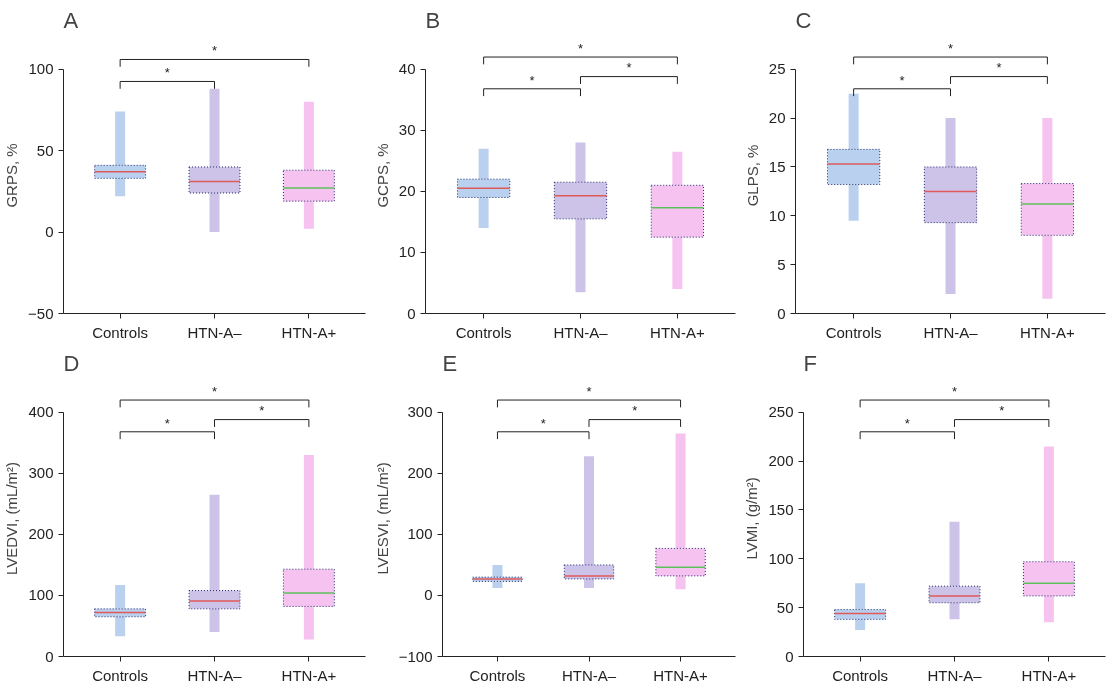  Describe the element at coordinates (781, 509) in the screenshot. I see `y-tick-label: 150` at that location.